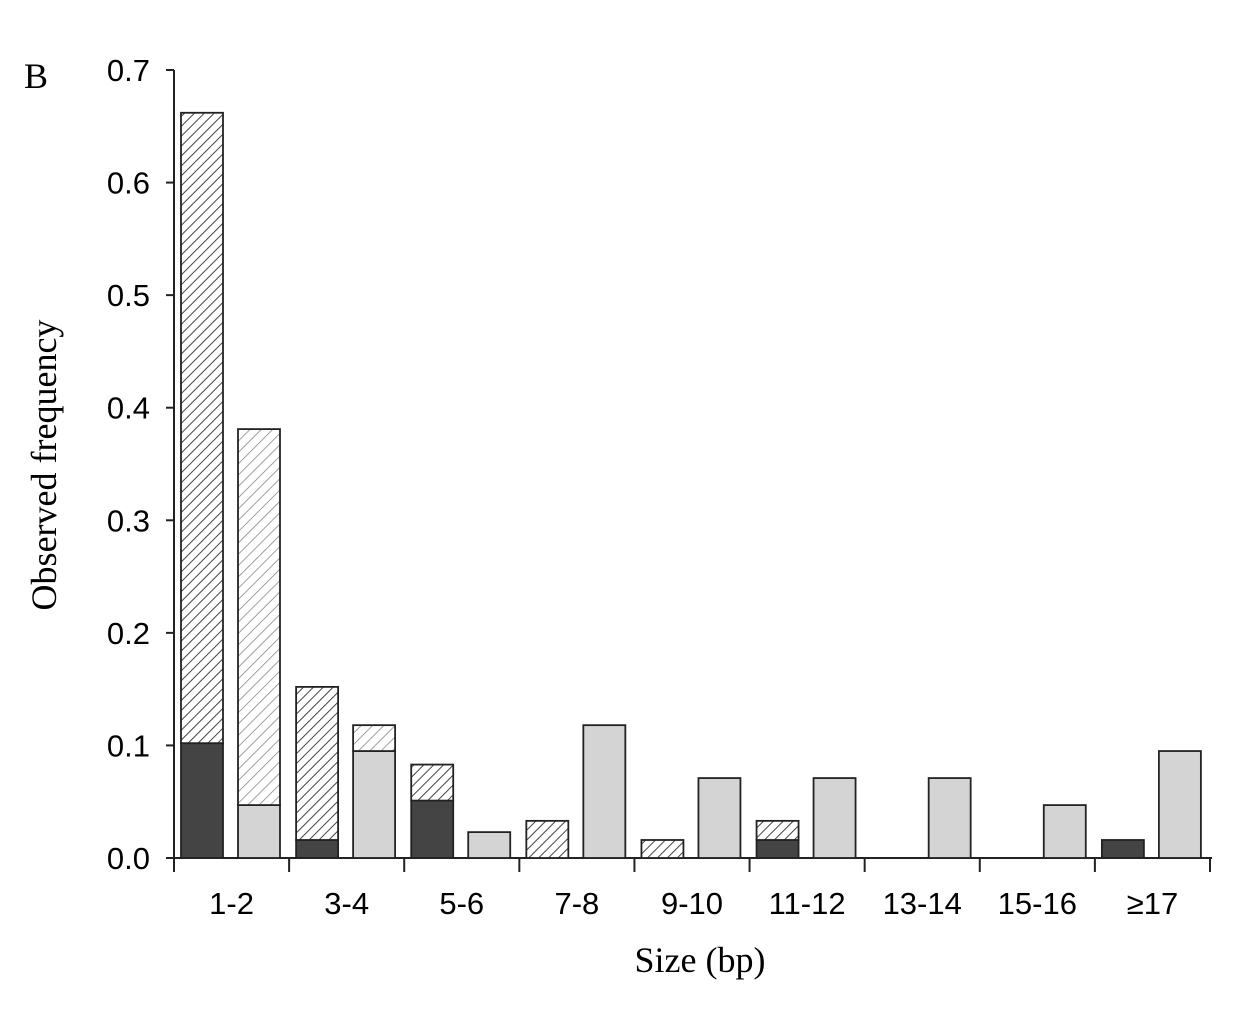  What do you see at coordinates (922, 903) in the screenshot?
I see `x-tick-label: 13-14` at bounding box center [922, 903].